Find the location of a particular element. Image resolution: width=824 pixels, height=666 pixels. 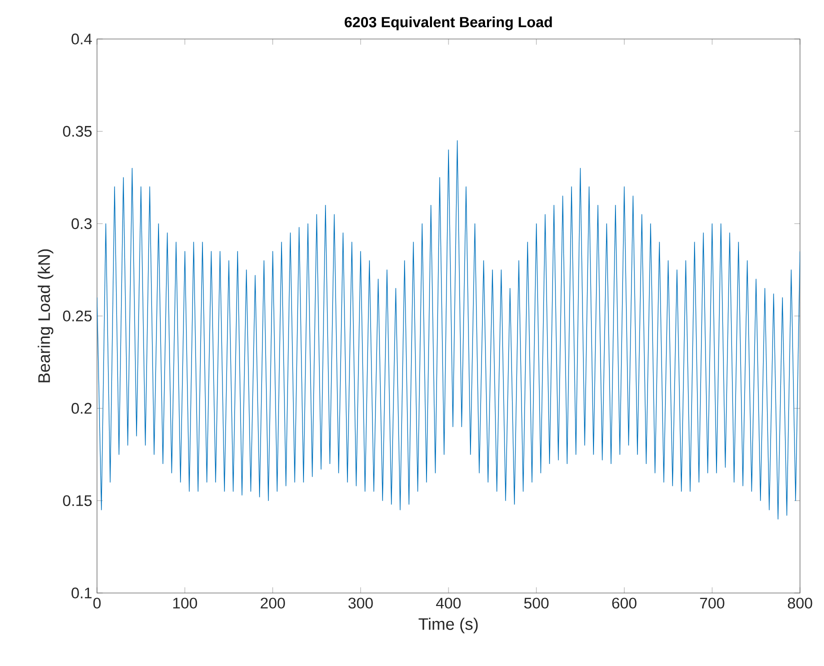

x-tick-label: 800 is located at coordinates (800, 603).